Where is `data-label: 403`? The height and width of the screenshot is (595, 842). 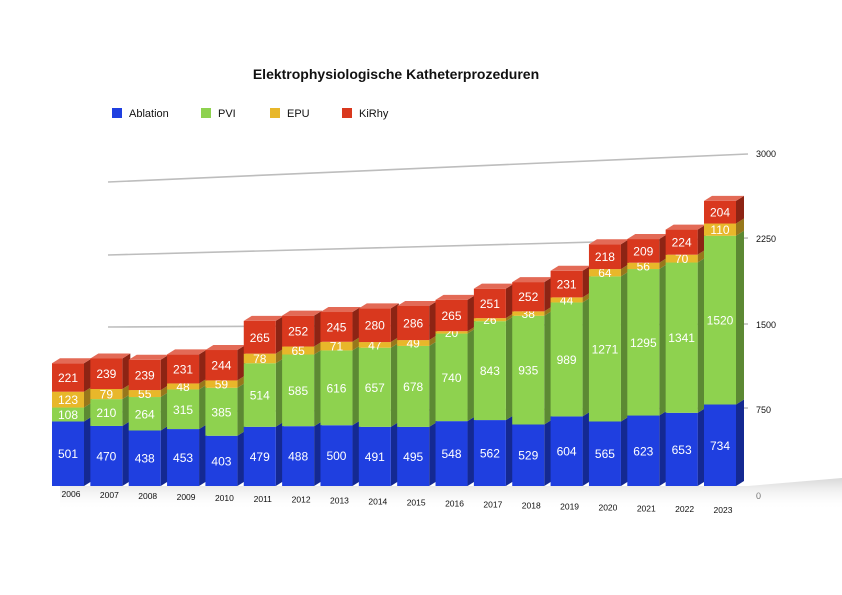
data-label: 403 is located at coordinates (221, 461).